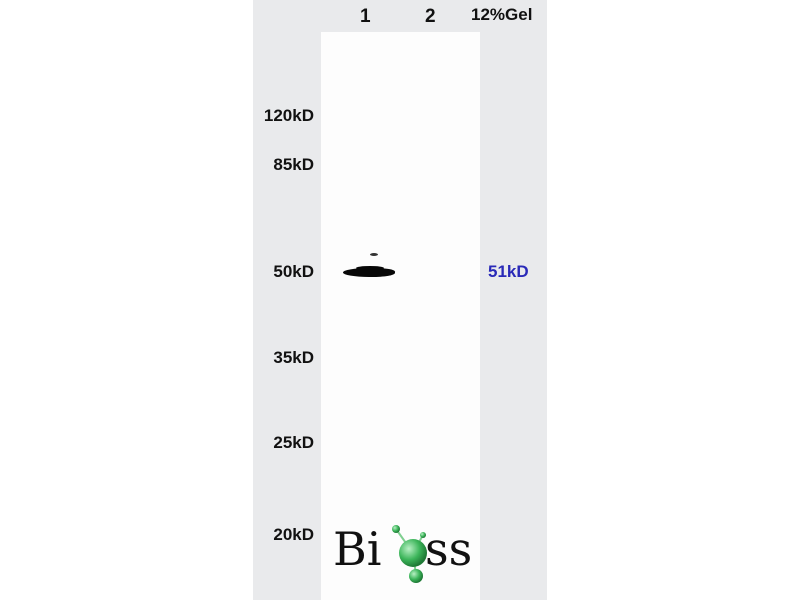  Describe the element at coordinates (448, 549) in the screenshot. I see `logo-text-ss: ss` at that location.